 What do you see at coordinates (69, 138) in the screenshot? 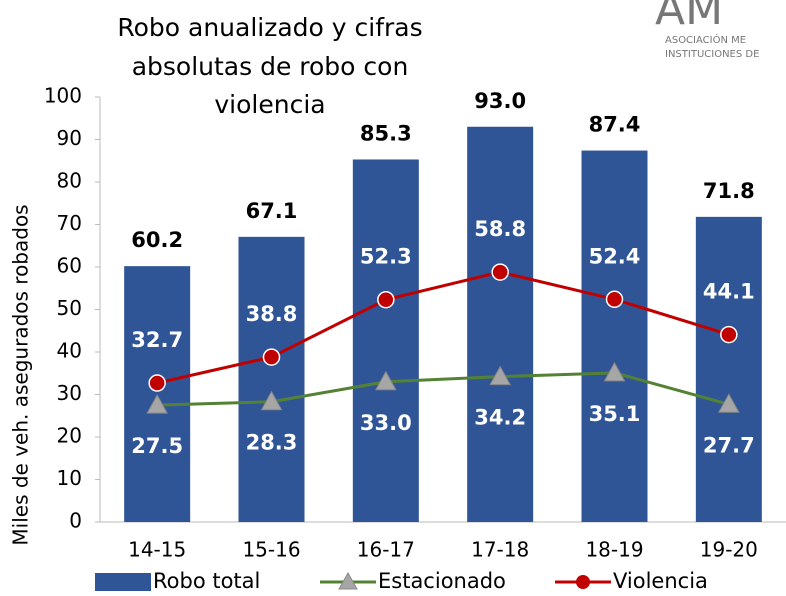
I see `y-tick-label: 90` at bounding box center [69, 138].